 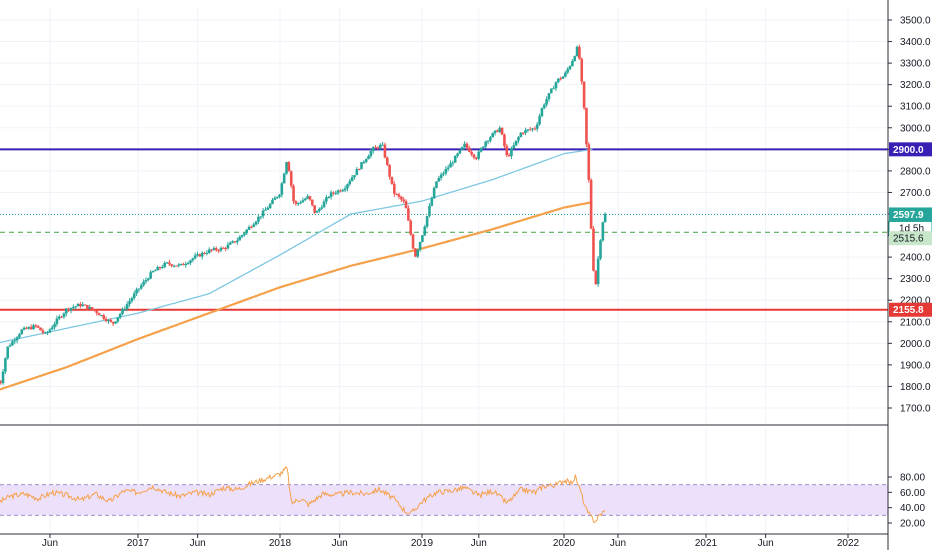 I want to click on time-tick-label: 2019, so click(x=422, y=543).